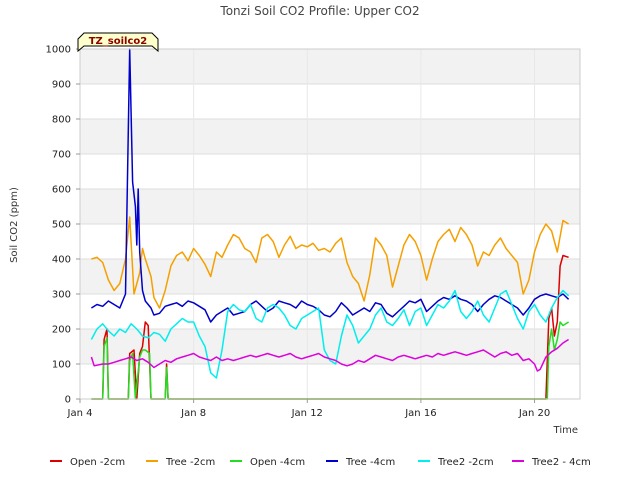 This screenshot has width=640, height=480. Describe the element at coordinates (61, 120) in the screenshot. I see `y-tick-label: 800` at that location.